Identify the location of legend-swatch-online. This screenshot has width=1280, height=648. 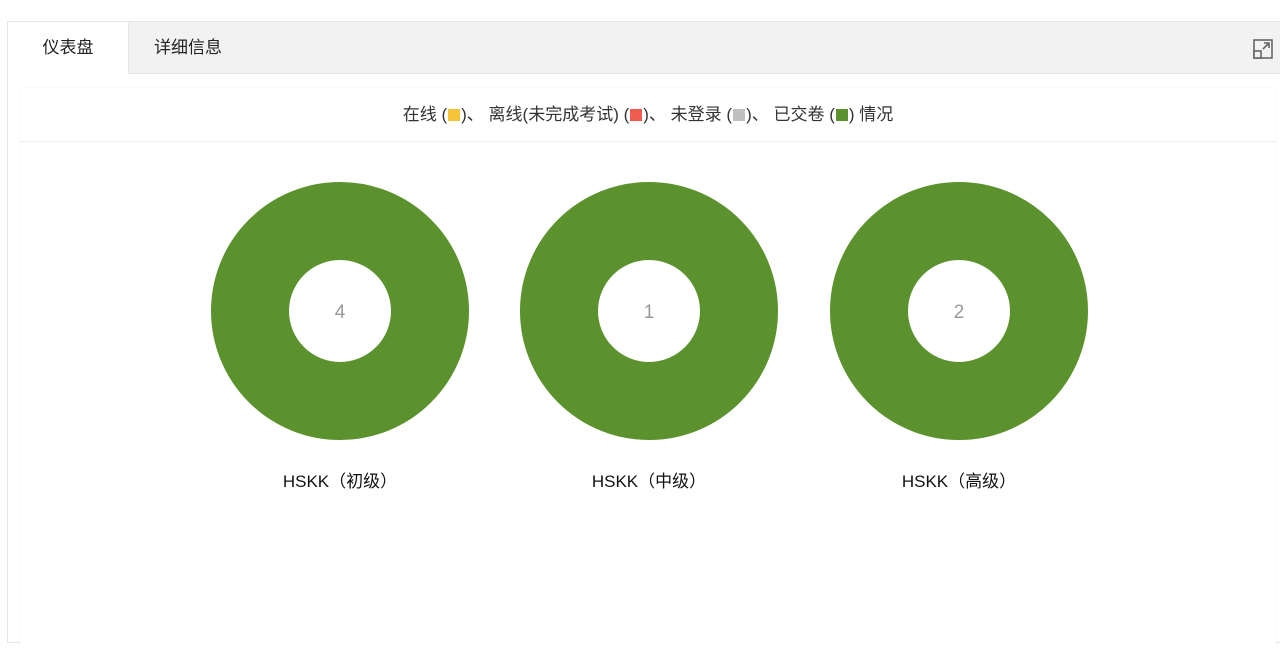
(454, 115).